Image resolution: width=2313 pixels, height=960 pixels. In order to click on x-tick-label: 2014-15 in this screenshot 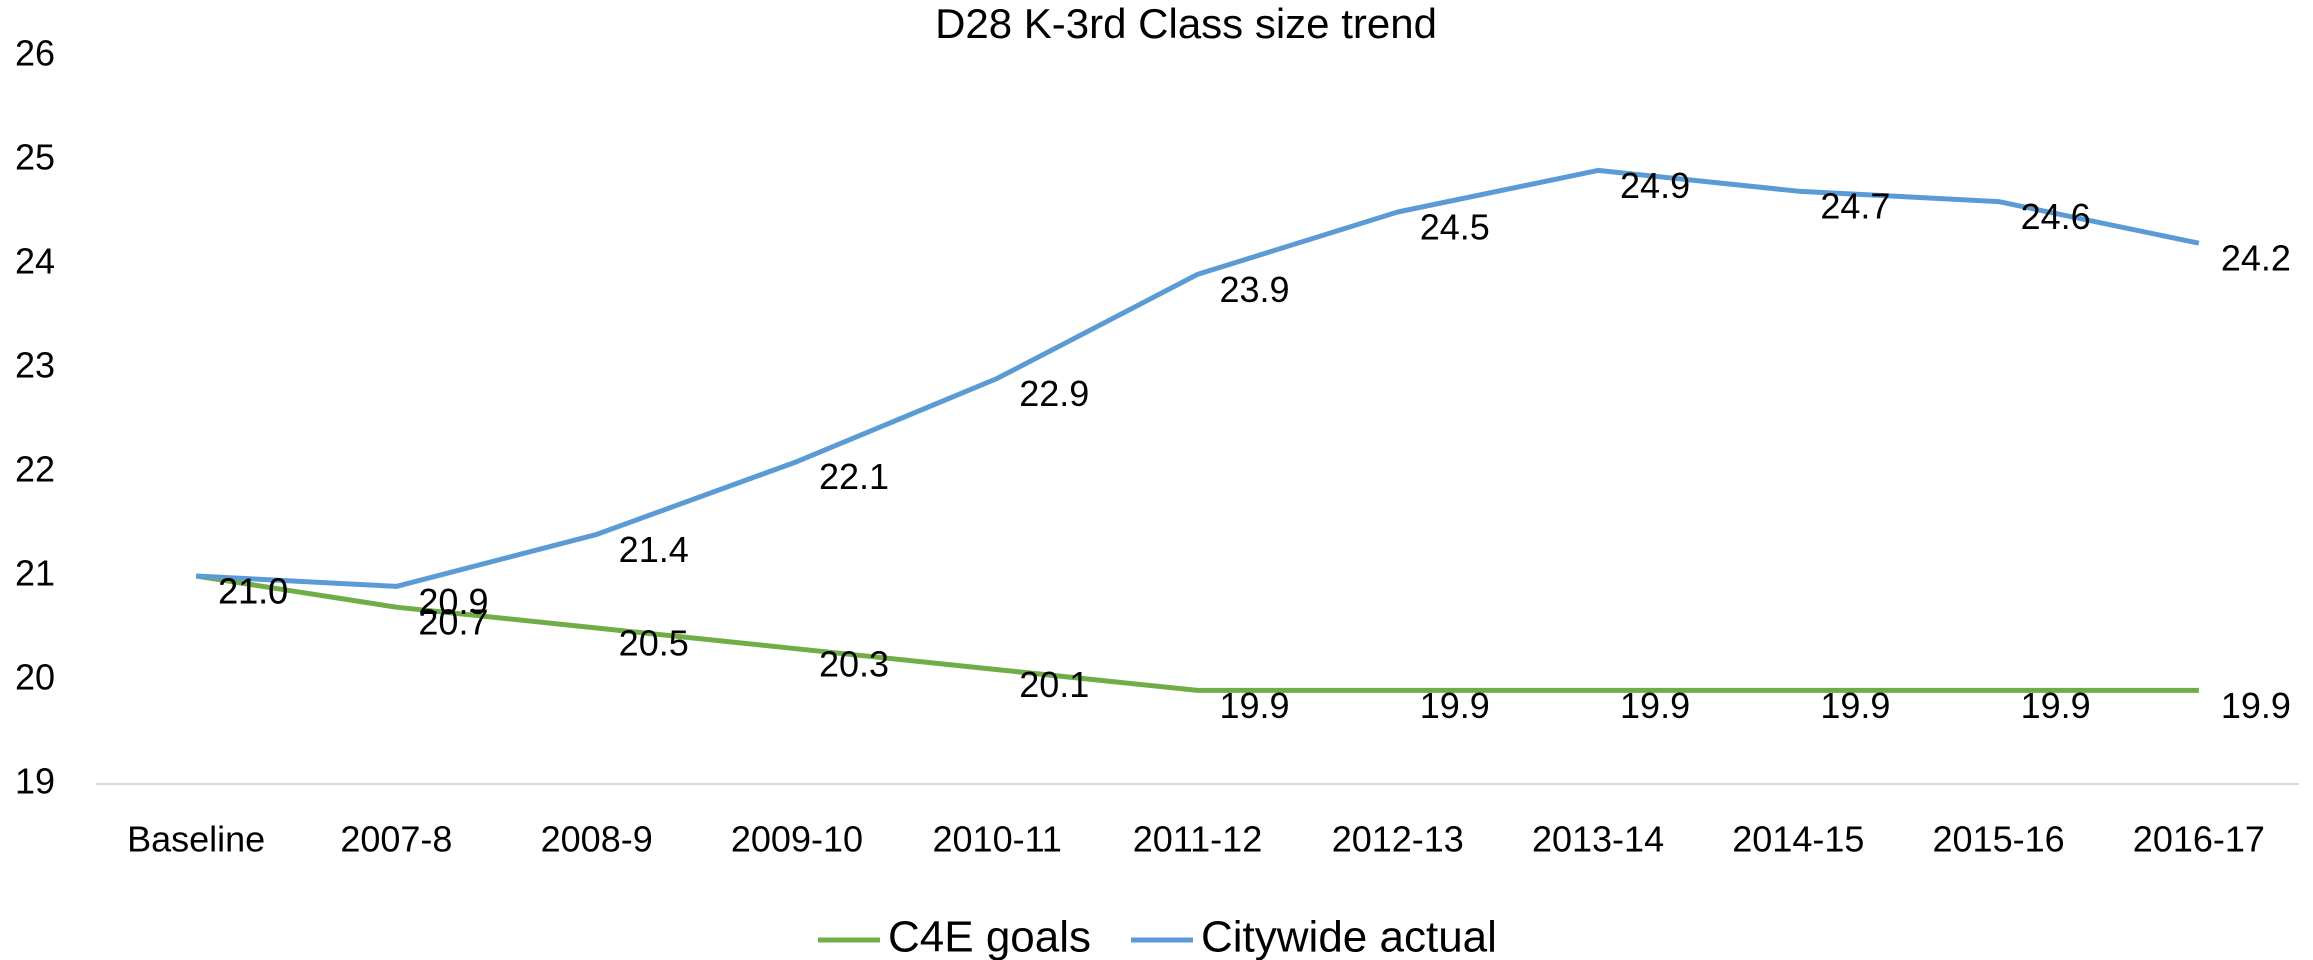, I will do `click(1798, 839)`.